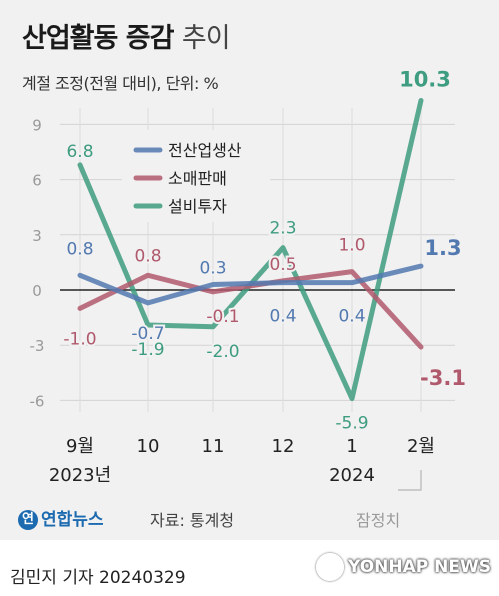  Describe the element at coordinates (351, 424) in the screenshot. I see `data-label: -5.9` at that location.